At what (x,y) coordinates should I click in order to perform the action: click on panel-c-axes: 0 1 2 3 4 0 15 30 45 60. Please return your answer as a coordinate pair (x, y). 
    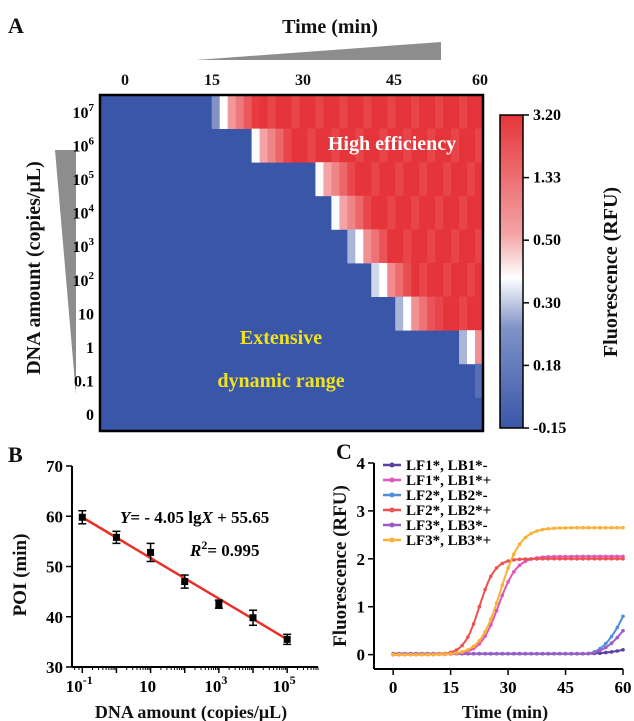
    Looking at the image, I should click on (494, 575).